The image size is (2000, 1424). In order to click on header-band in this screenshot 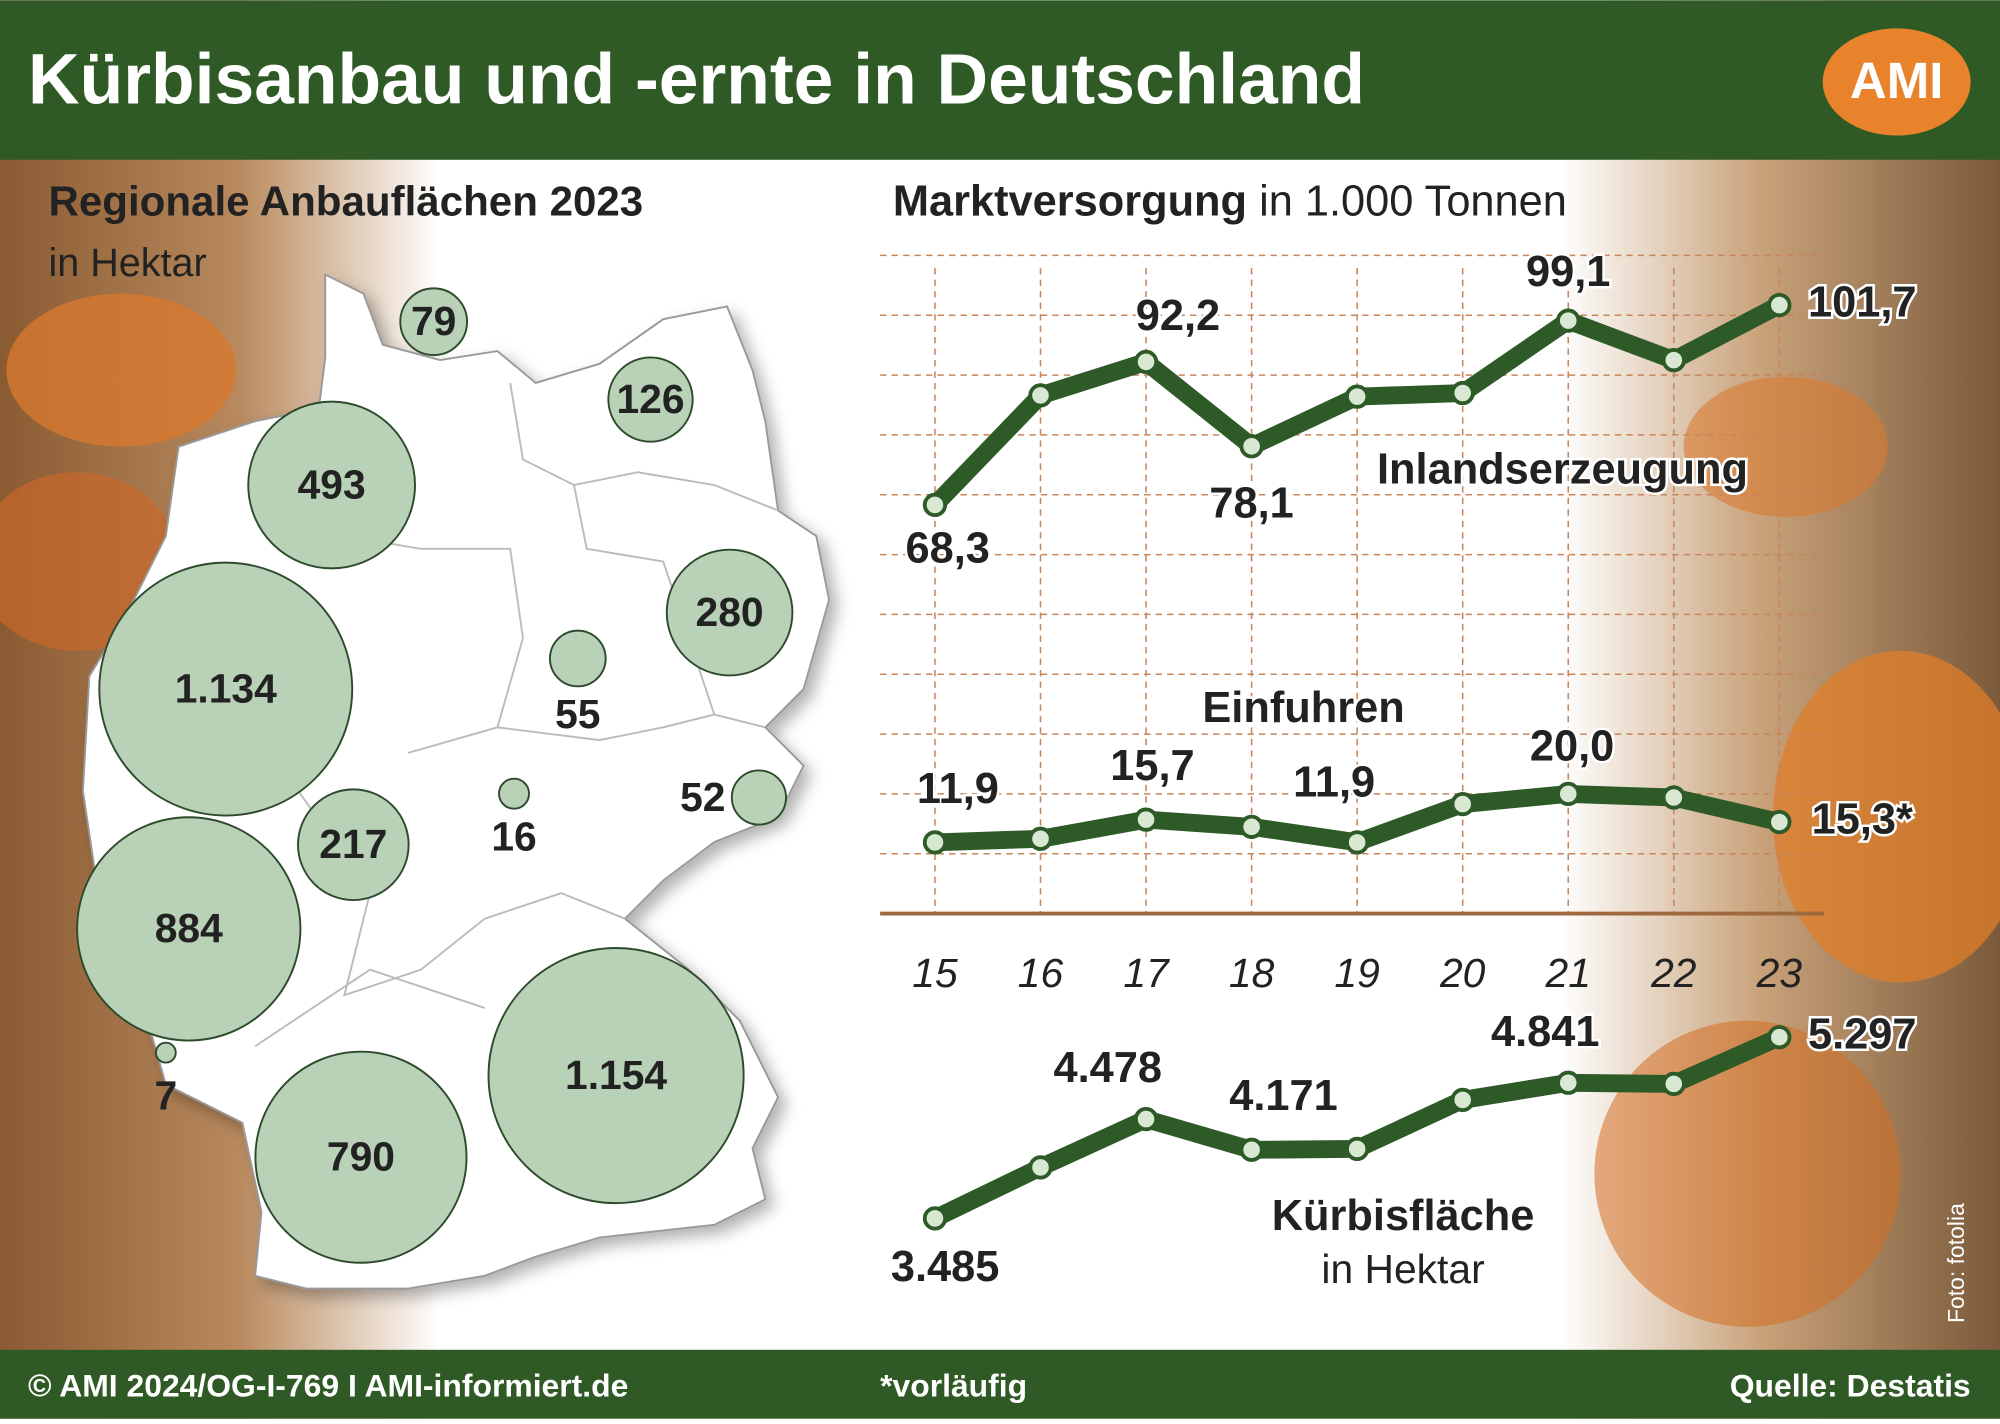, I will do `click(1000, 80)`.